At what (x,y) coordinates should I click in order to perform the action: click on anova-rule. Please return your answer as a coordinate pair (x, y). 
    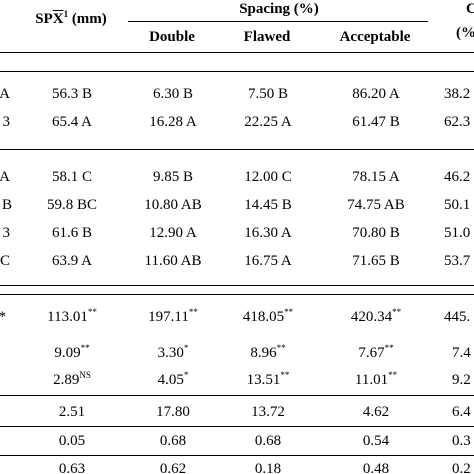
    Looking at the image, I should click on (237, 294).